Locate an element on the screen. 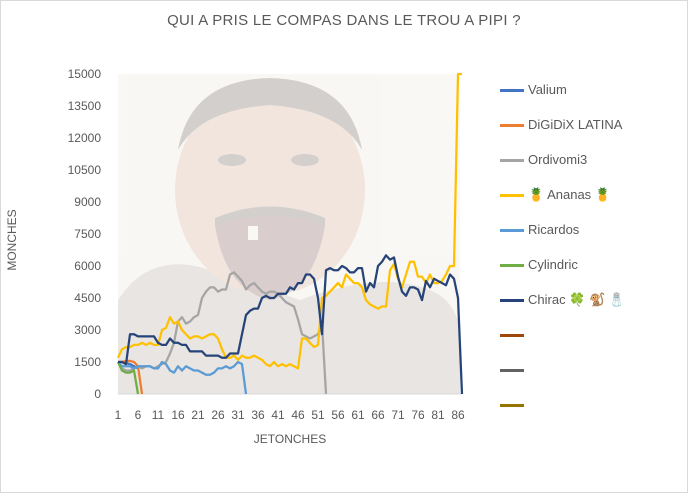 This screenshot has width=688, height=493. x-tick-label: 86 is located at coordinates (458, 415).